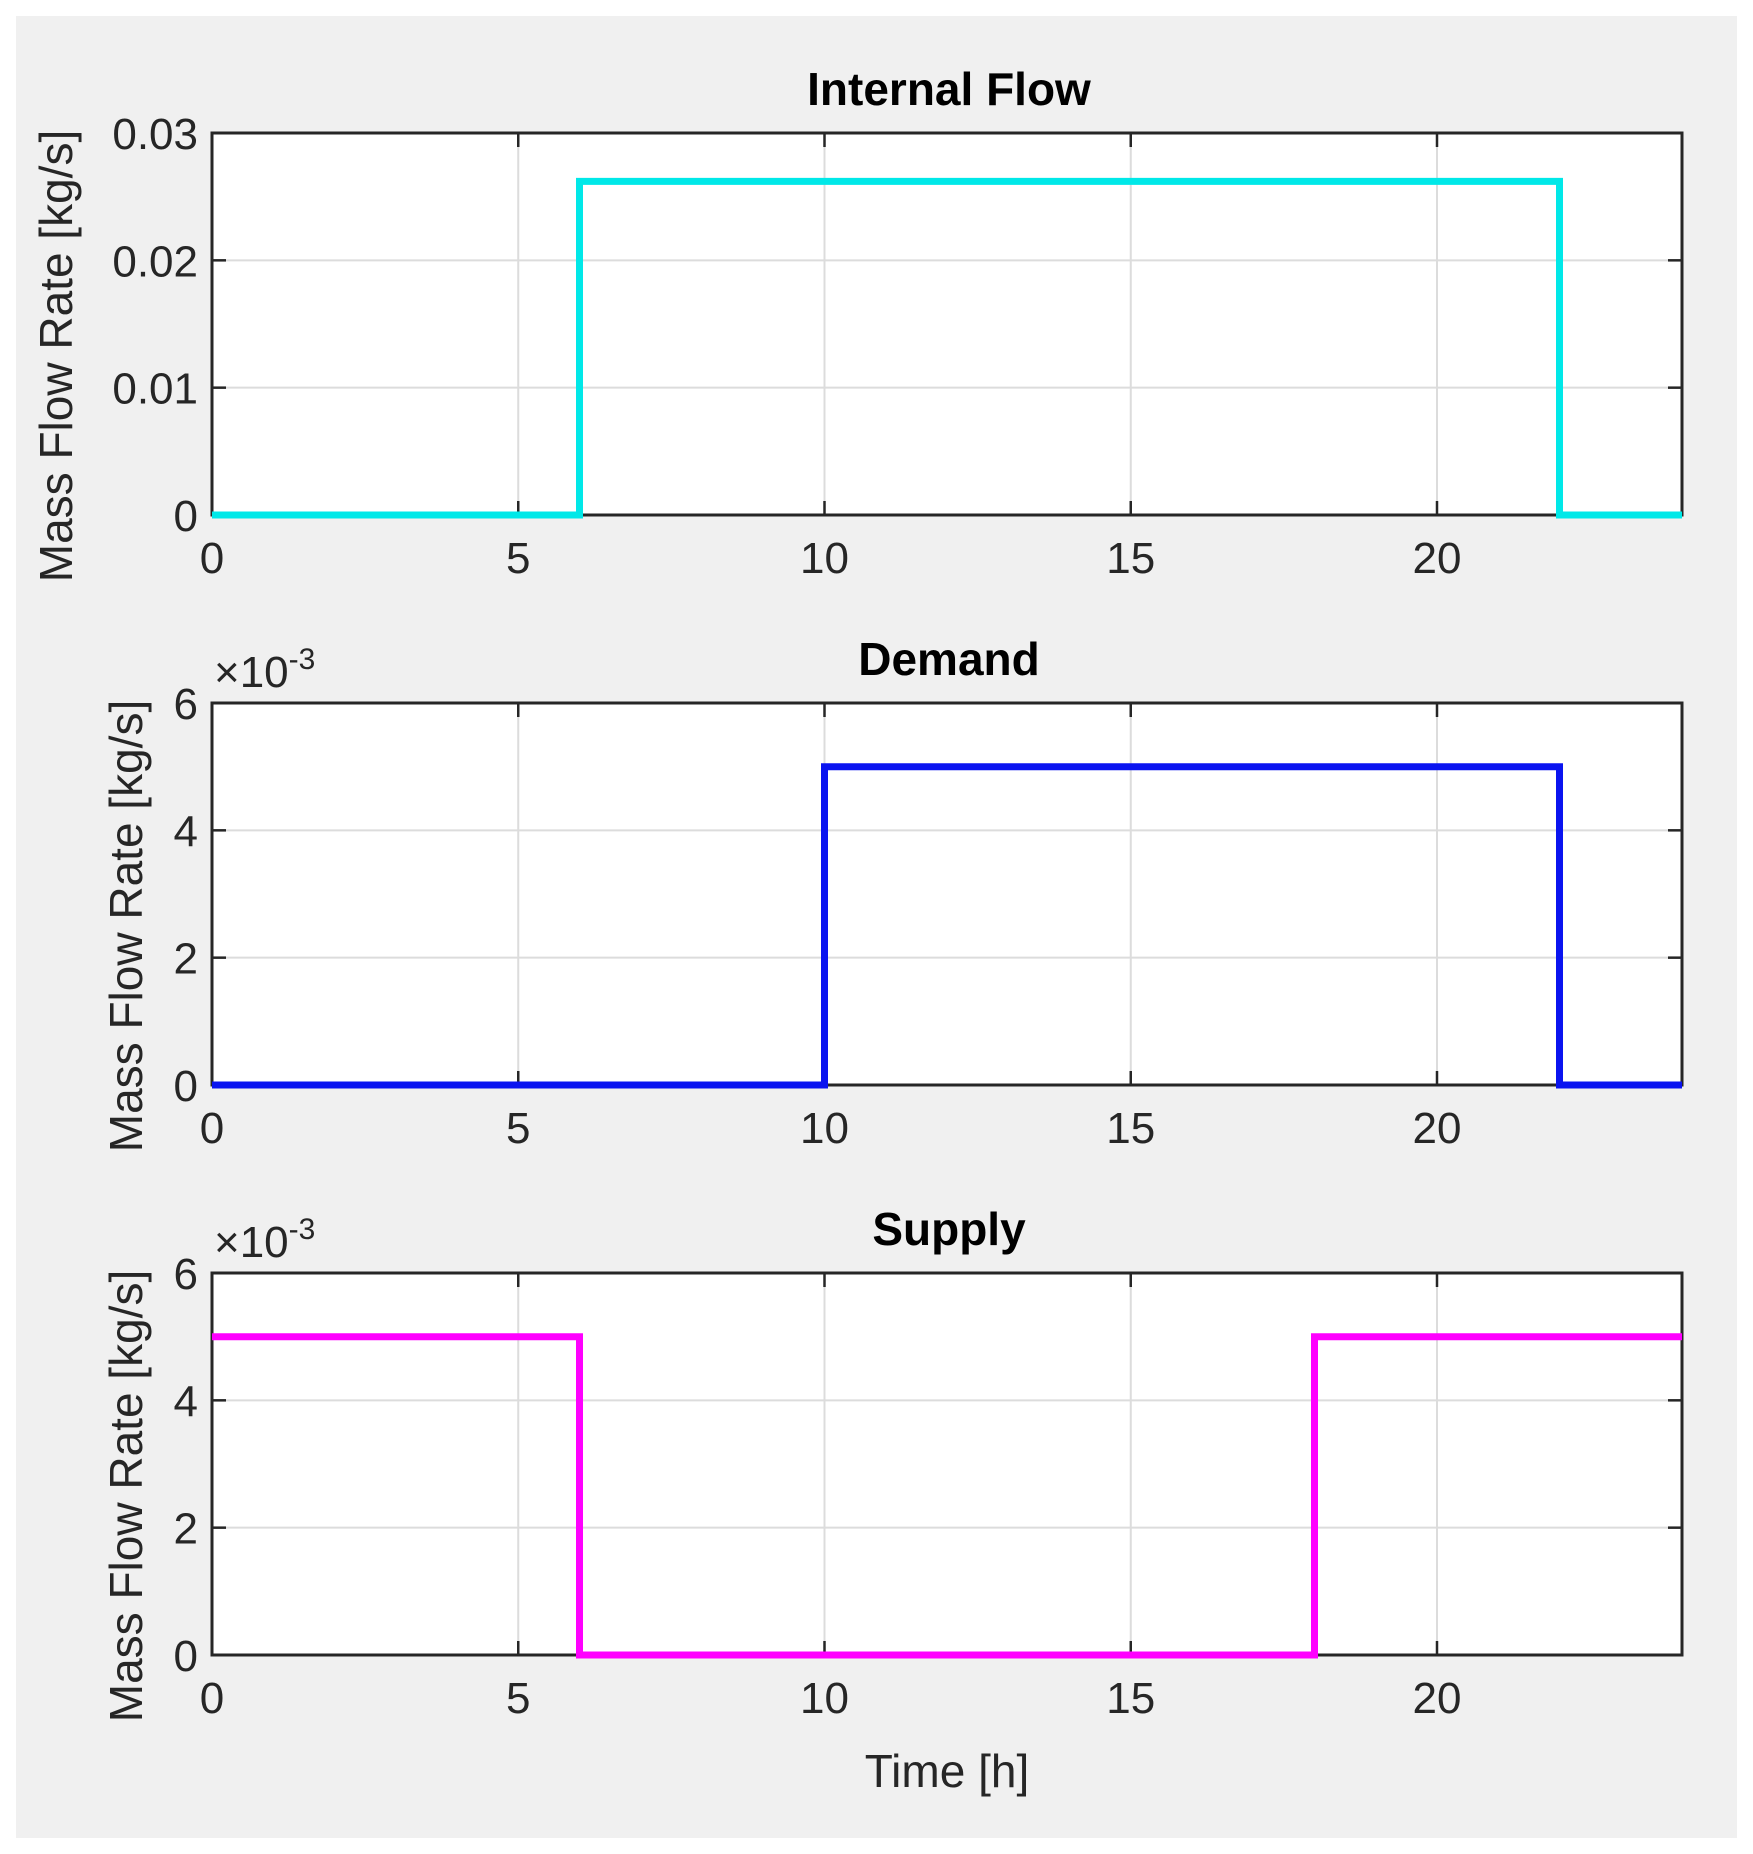 The height and width of the screenshot is (1854, 1753). I want to click on y-tick-label: 0.01, so click(155, 389).